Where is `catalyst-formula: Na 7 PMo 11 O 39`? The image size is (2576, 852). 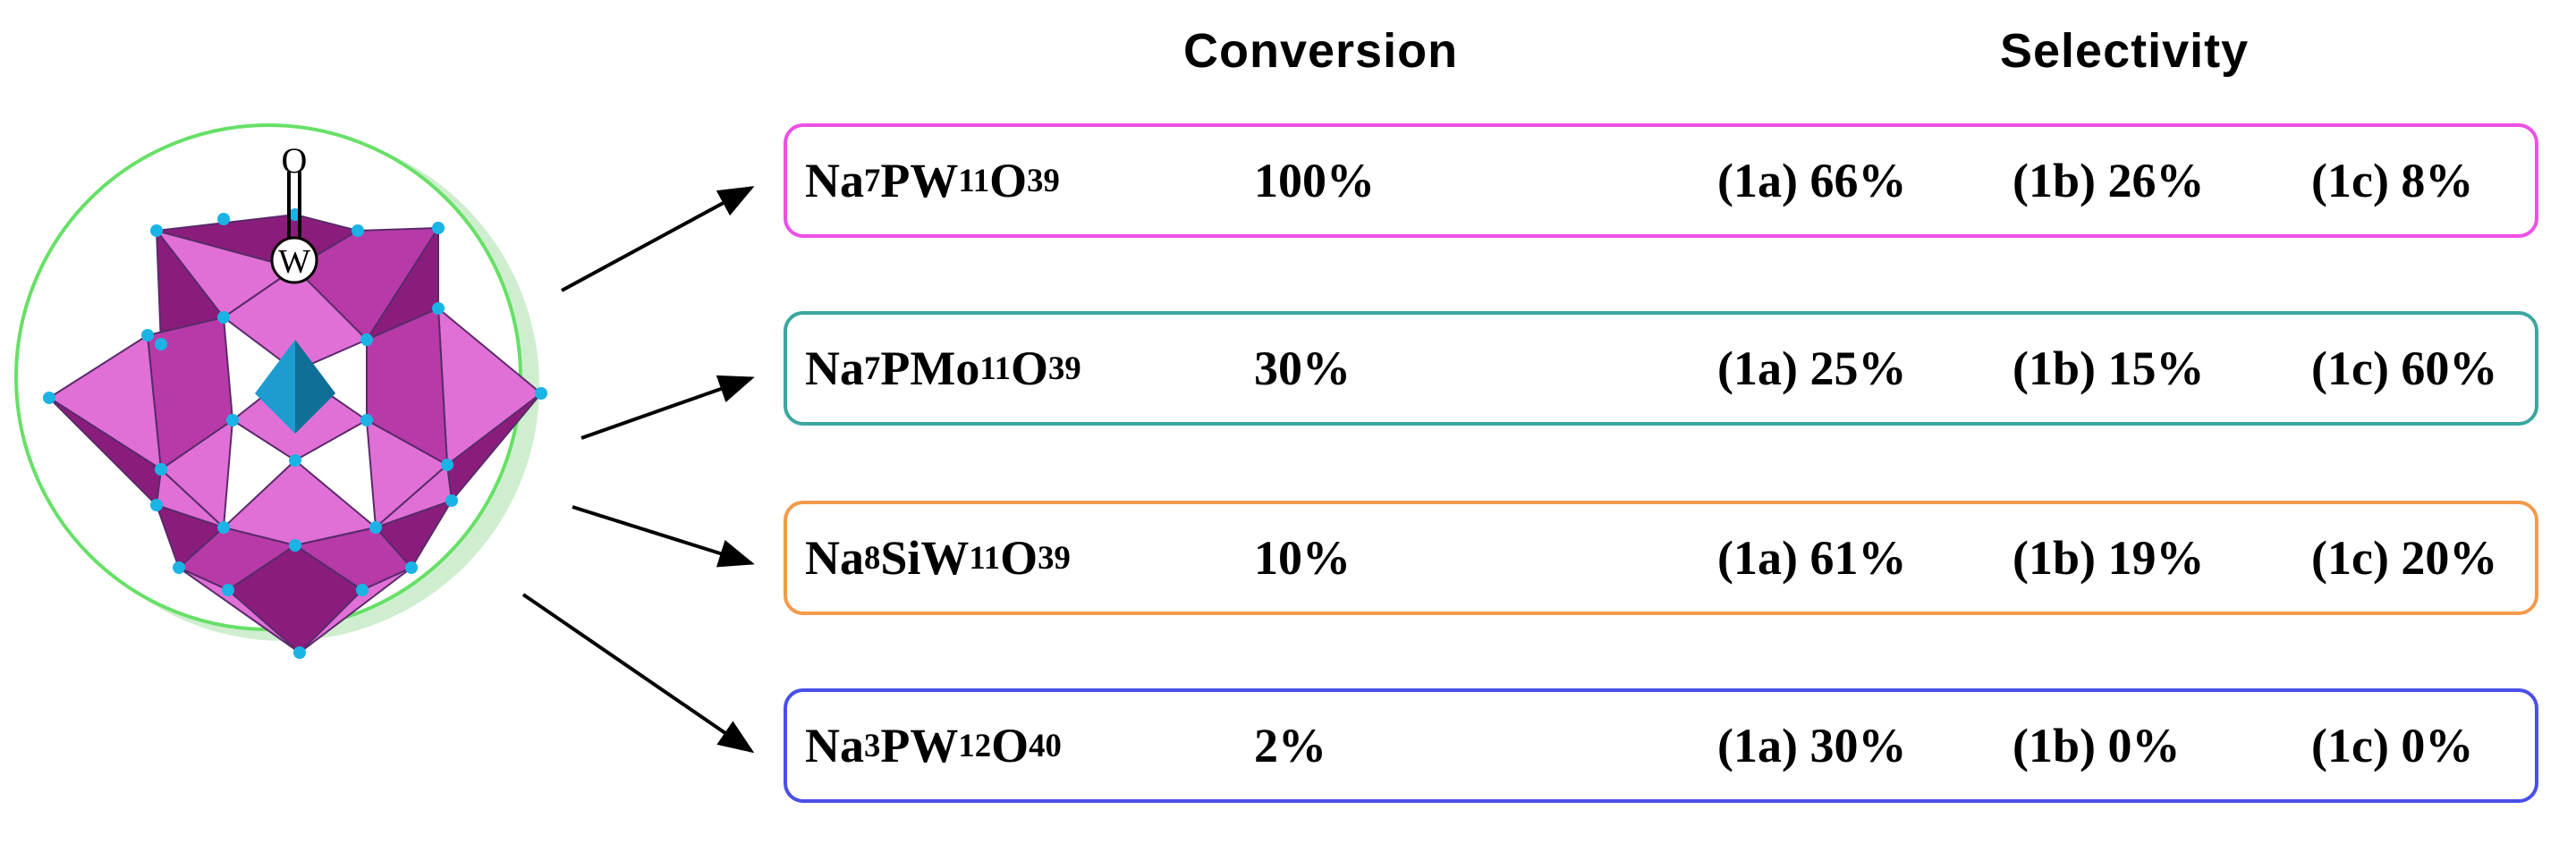
catalyst-formula: Na 7 PMo 11 O 39 is located at coordinates (943, 369).